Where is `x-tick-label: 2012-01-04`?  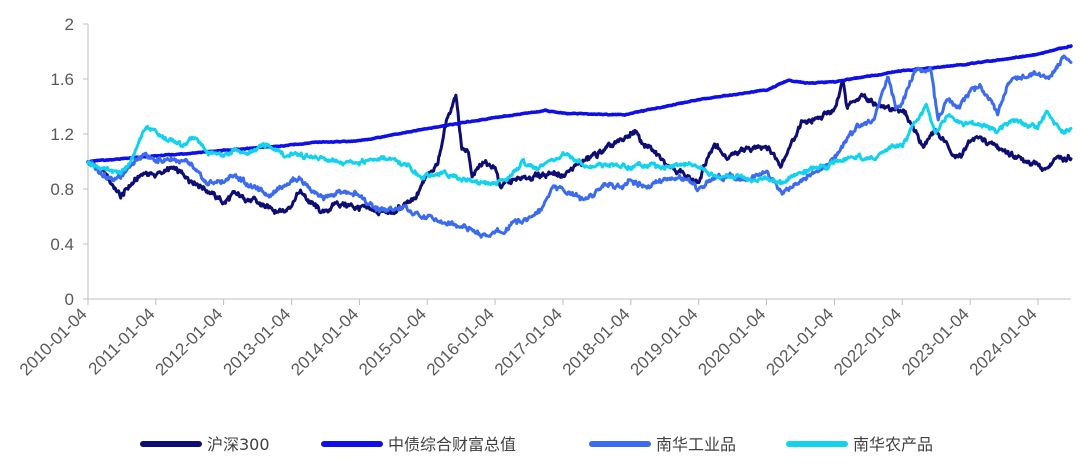 x-tick-label: 2012-01-04 is located at coordinates (189, 341).